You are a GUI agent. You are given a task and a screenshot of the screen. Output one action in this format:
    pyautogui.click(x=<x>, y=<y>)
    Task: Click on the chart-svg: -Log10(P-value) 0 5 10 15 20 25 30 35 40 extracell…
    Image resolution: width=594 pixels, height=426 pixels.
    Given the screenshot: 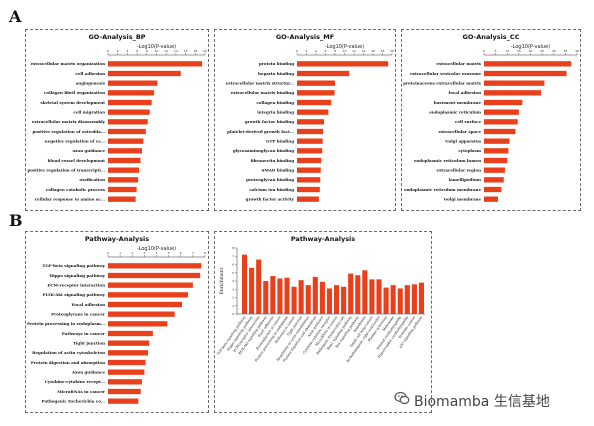 What is the action you would take?
    pyautogui.click(x=491, y=123)
    